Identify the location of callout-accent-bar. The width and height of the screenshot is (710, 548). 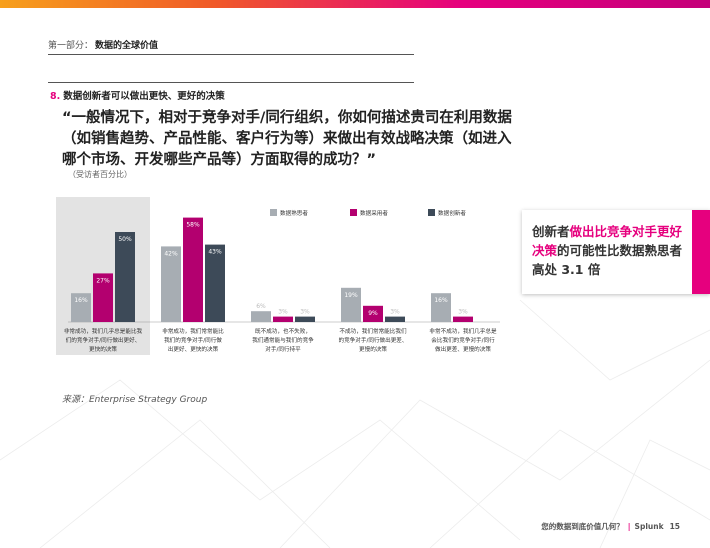
(701, 252).